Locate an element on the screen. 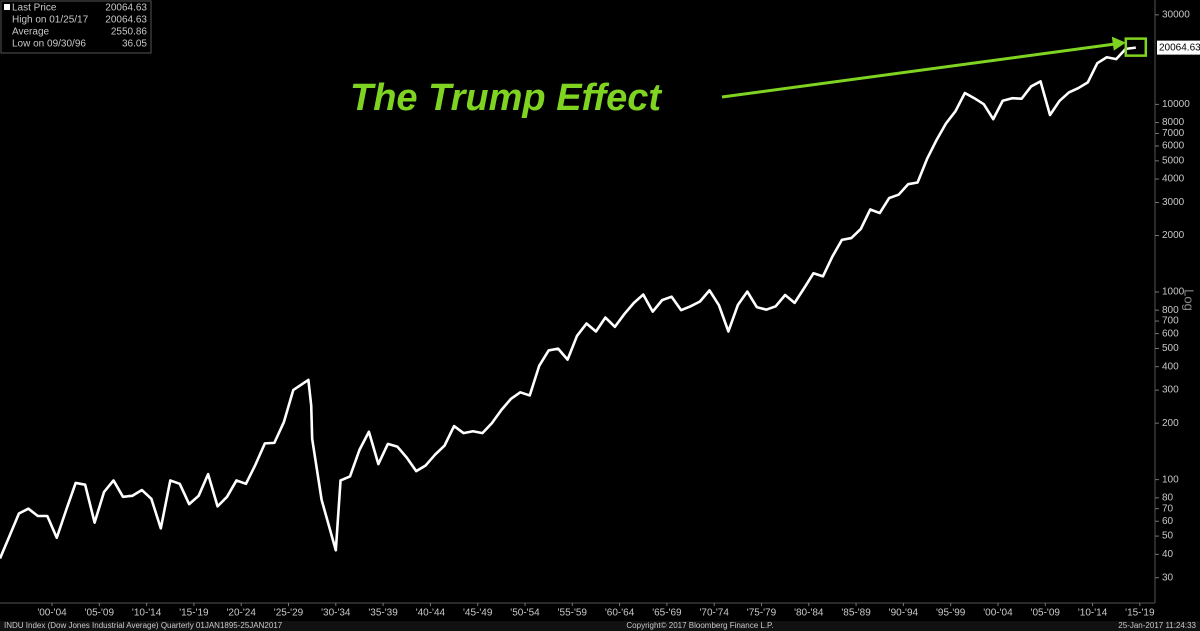  y-tick-label: 800 is located at coordinates (1170, 310).